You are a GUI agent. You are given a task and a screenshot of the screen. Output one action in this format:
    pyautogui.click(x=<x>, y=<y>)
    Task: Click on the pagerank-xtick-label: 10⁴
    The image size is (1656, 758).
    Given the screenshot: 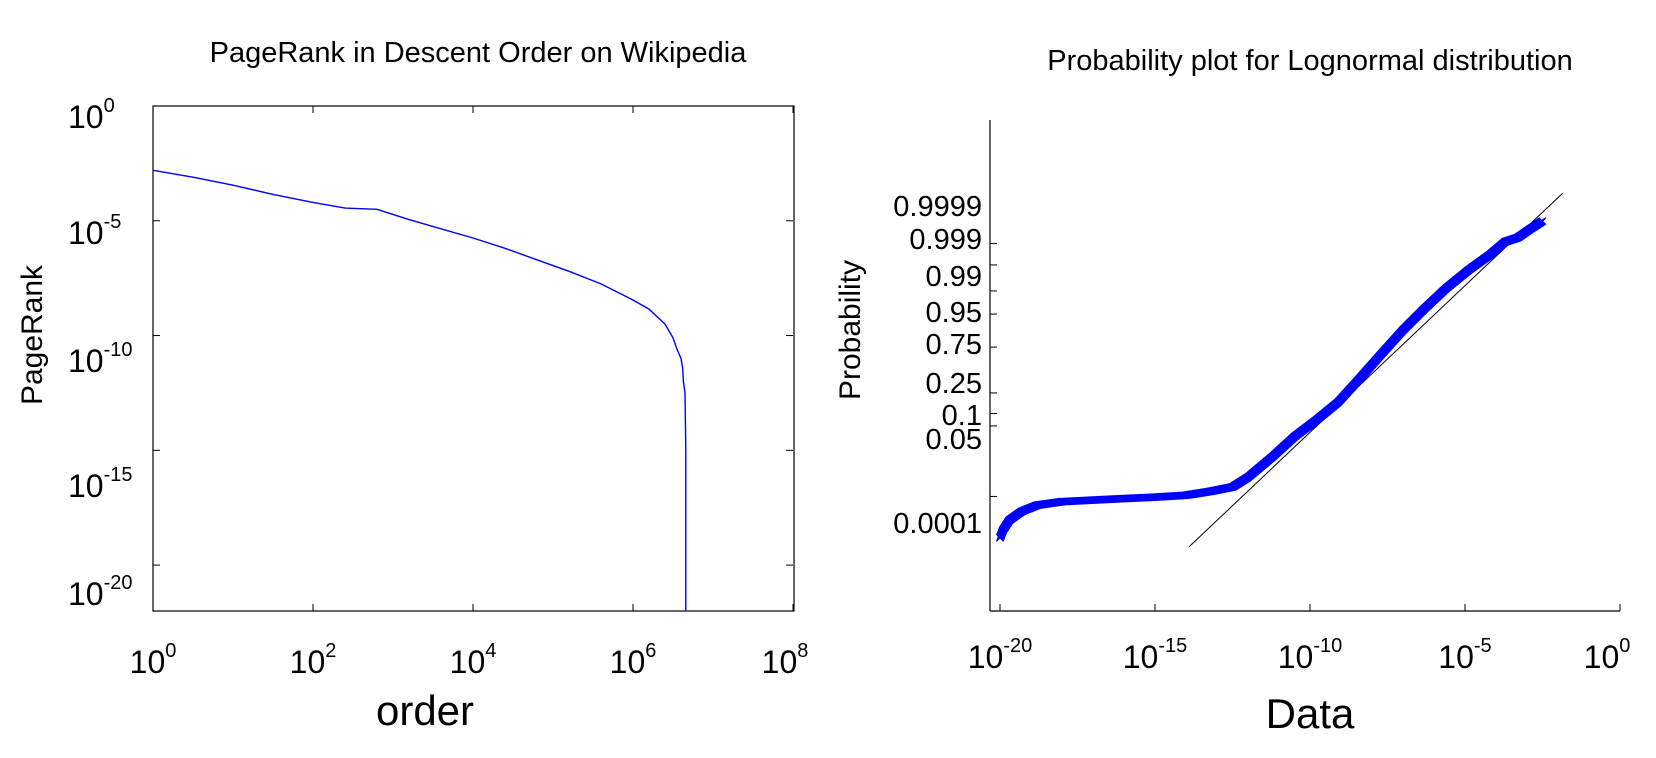 What is the action you would take?
    pyautogui.click(x=473, y=660)
    